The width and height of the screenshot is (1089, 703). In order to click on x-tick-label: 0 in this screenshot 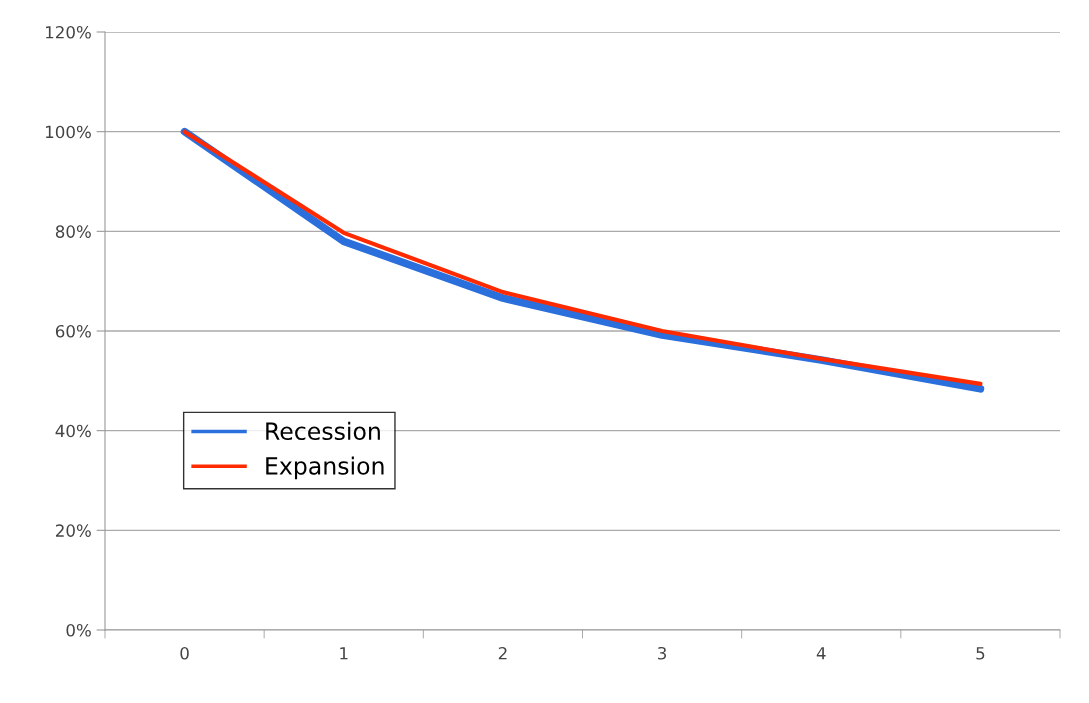, I will do `click(184, 653)`.